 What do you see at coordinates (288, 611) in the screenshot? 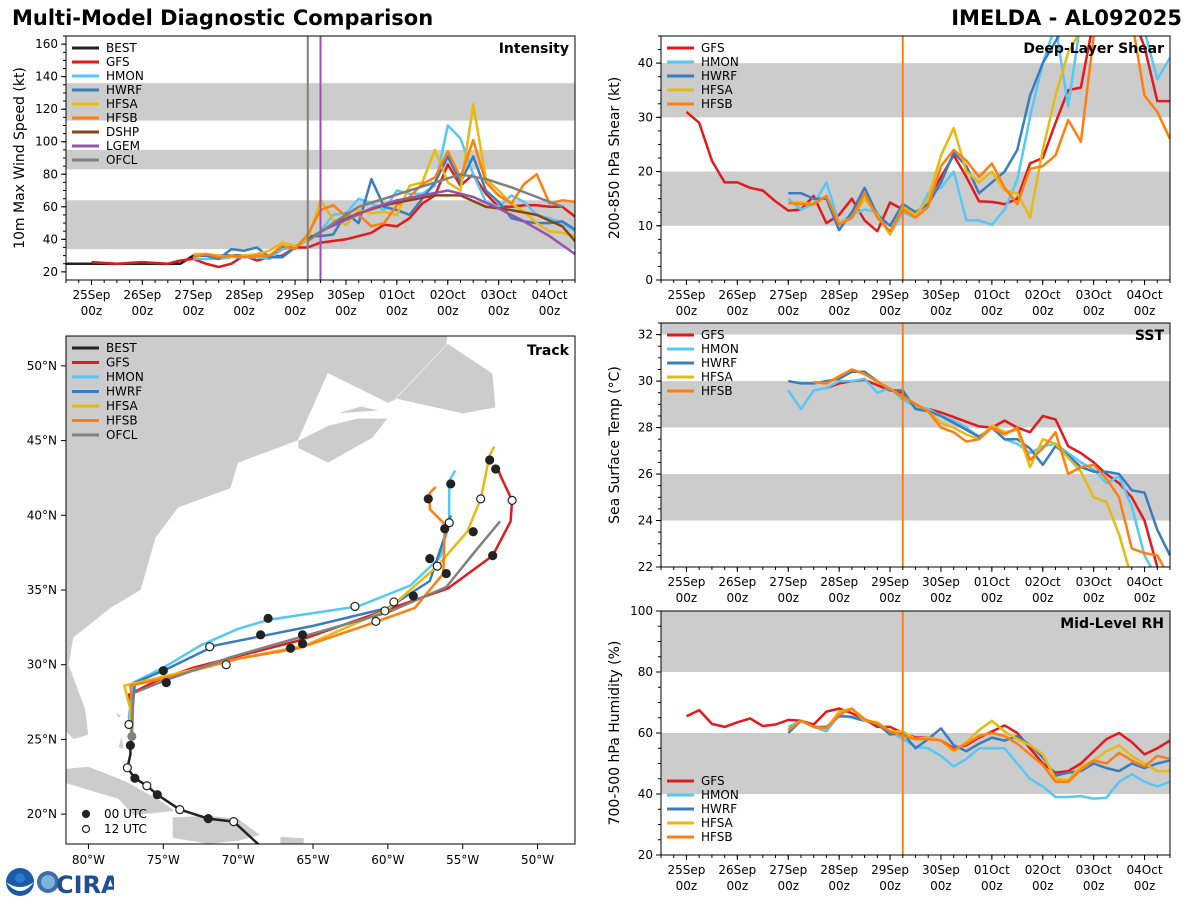
I see `track-line-hfsb` at bounding box center [288, 611].